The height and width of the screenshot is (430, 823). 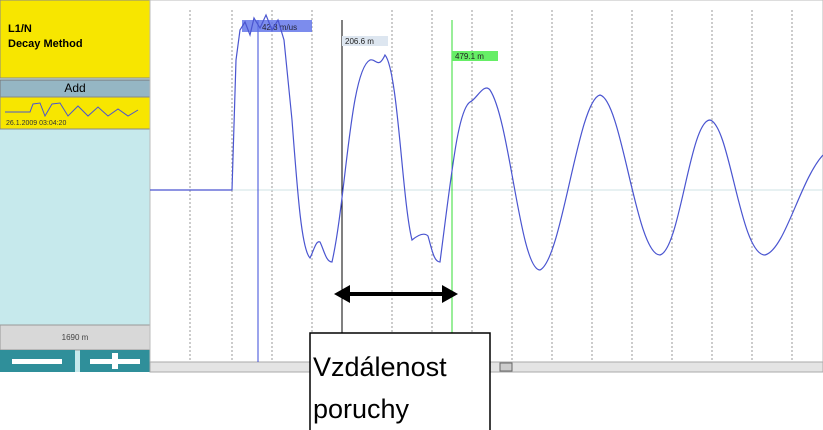 I want to click on plus-icon-v, so click(x=115, y=361).